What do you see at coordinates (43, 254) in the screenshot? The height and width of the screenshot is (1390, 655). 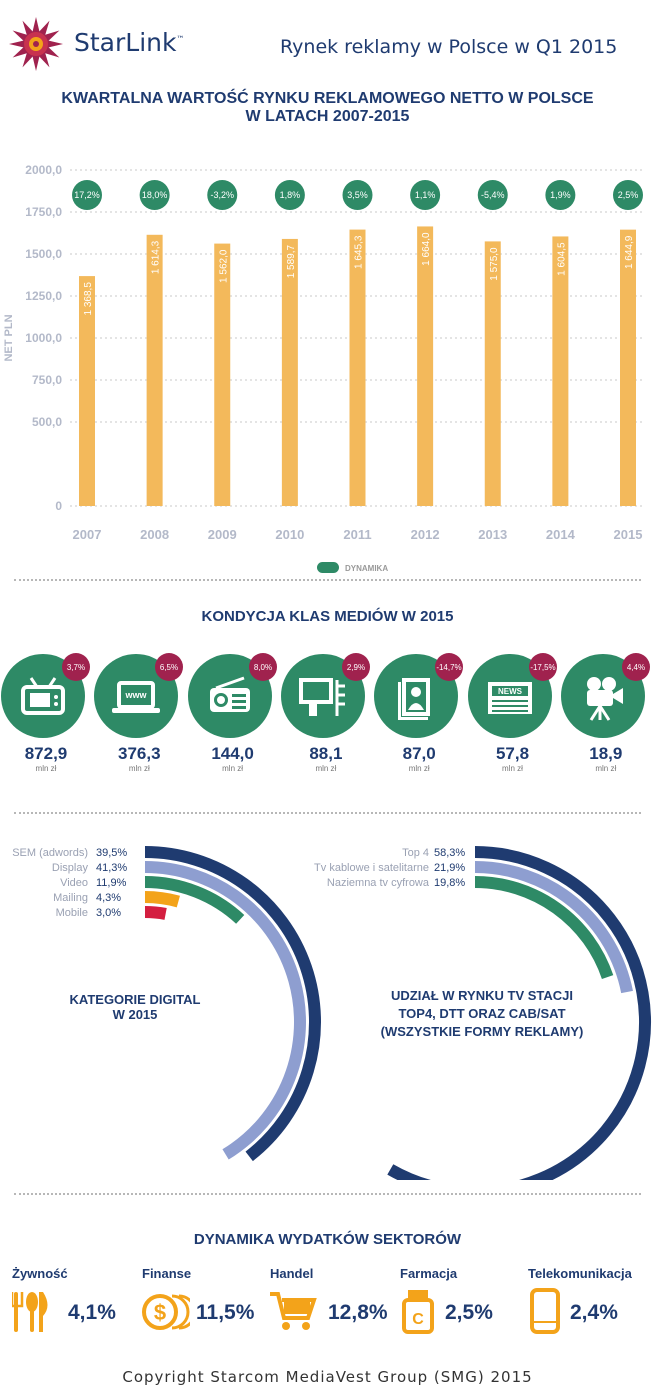 I see `y-tick-label: 1500,0` at bounding box center [43, 254].